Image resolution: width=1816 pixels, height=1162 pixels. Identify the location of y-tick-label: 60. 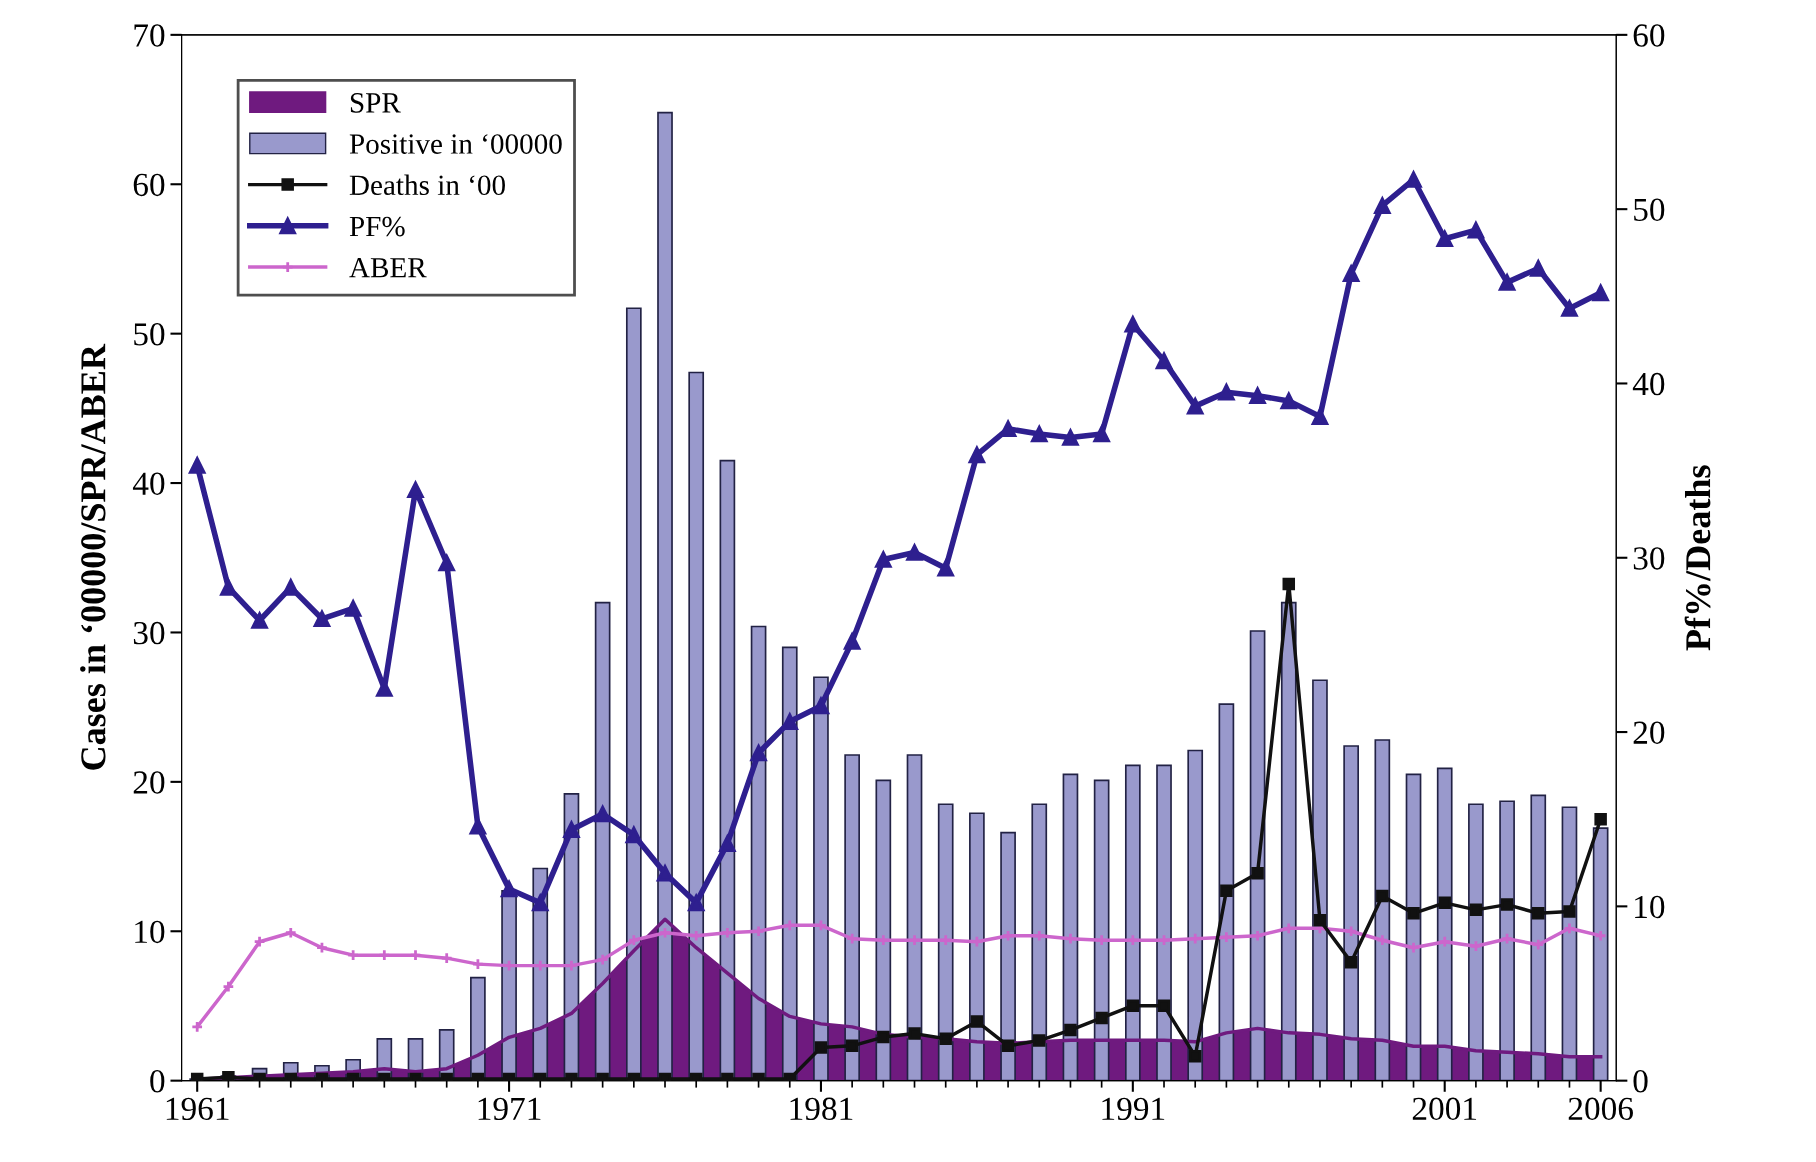
(149, 185).